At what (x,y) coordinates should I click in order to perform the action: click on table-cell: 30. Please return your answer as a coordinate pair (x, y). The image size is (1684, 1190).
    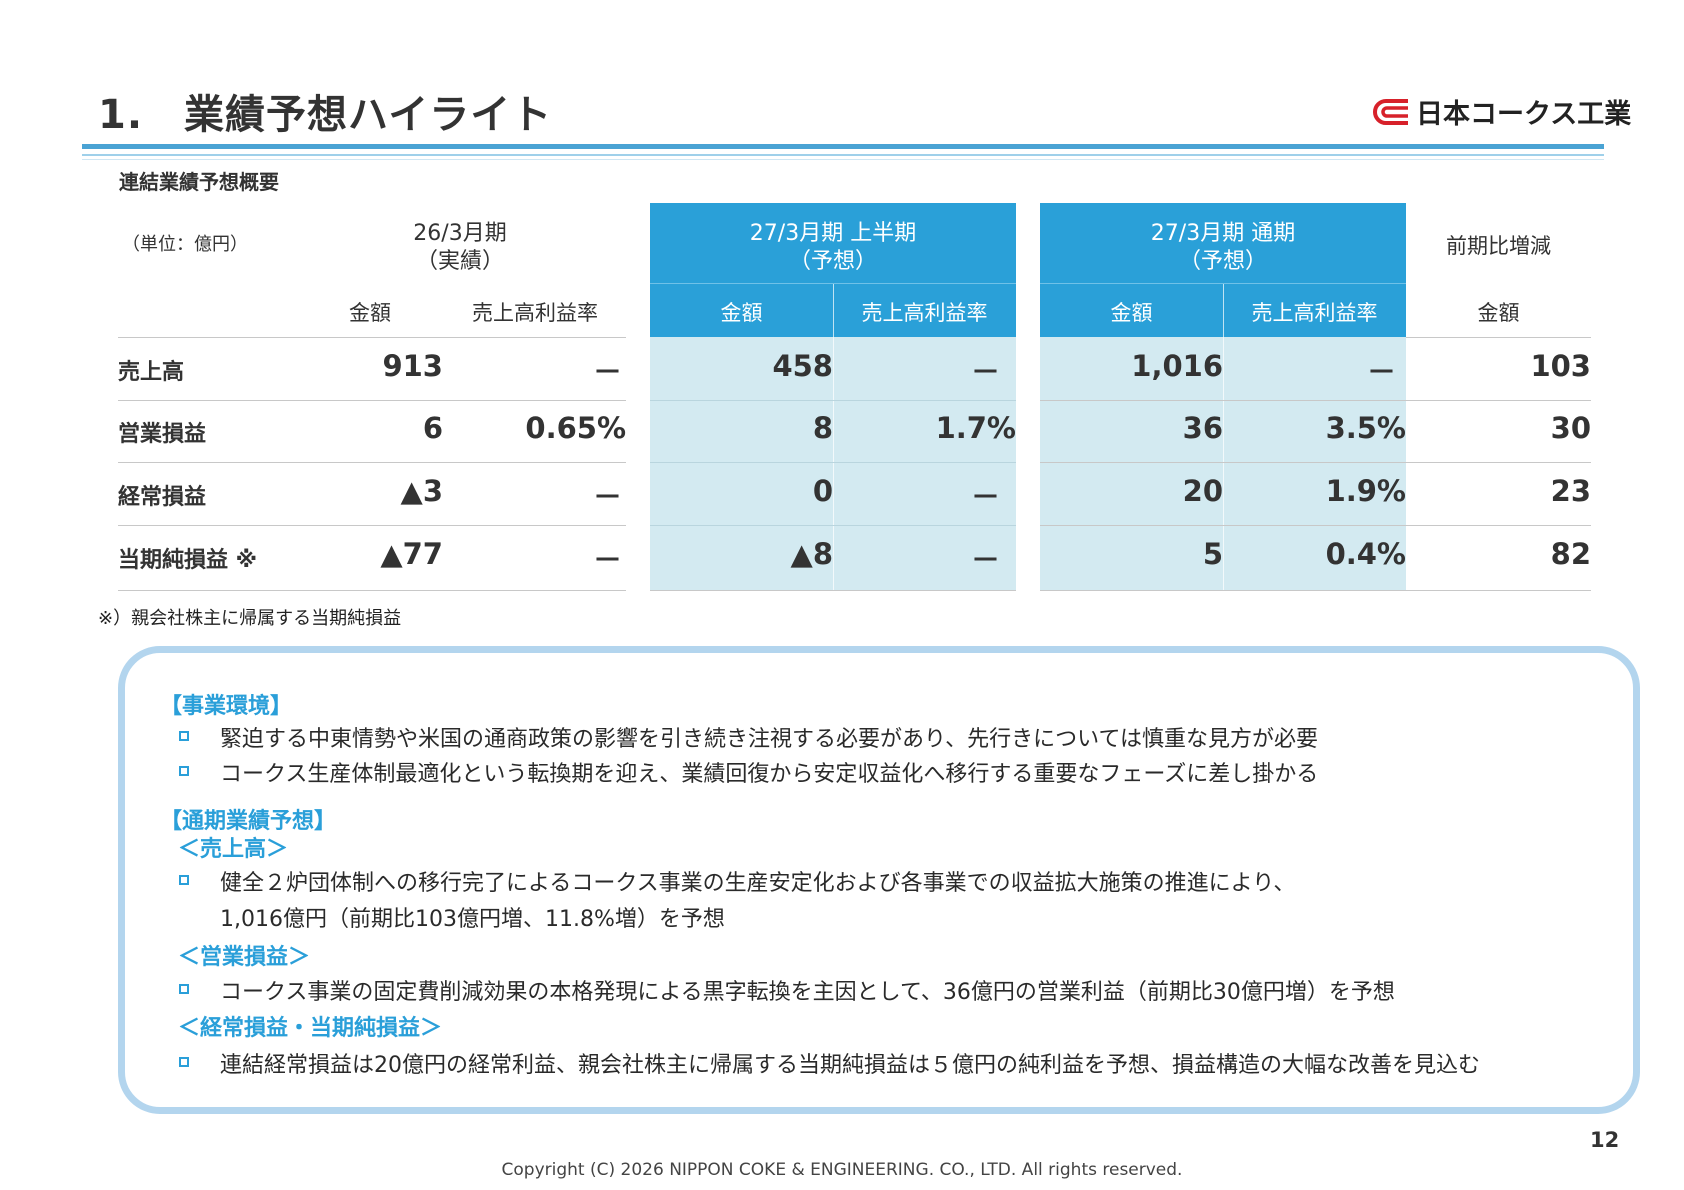
    Looking at the image, I should click on (1570, 428).